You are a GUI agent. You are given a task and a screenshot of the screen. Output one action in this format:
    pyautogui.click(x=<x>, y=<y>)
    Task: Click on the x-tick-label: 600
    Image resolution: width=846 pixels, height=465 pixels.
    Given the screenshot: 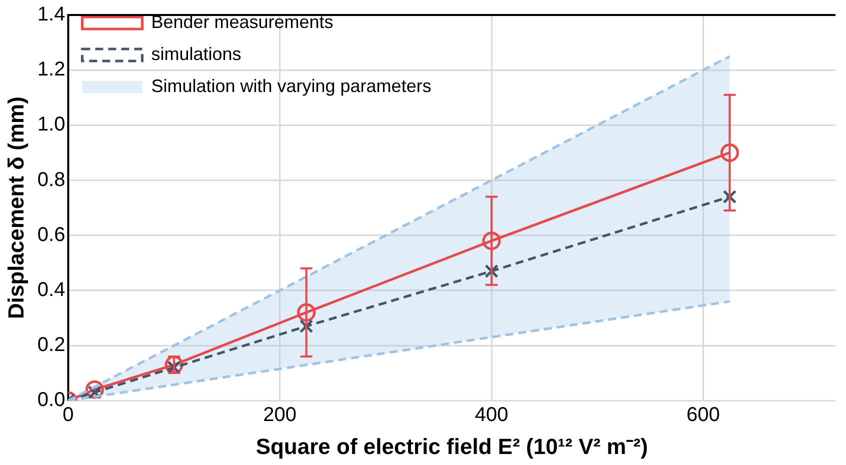 What is the action you would take?
    pyautogui.click(x=703, y=415)
    